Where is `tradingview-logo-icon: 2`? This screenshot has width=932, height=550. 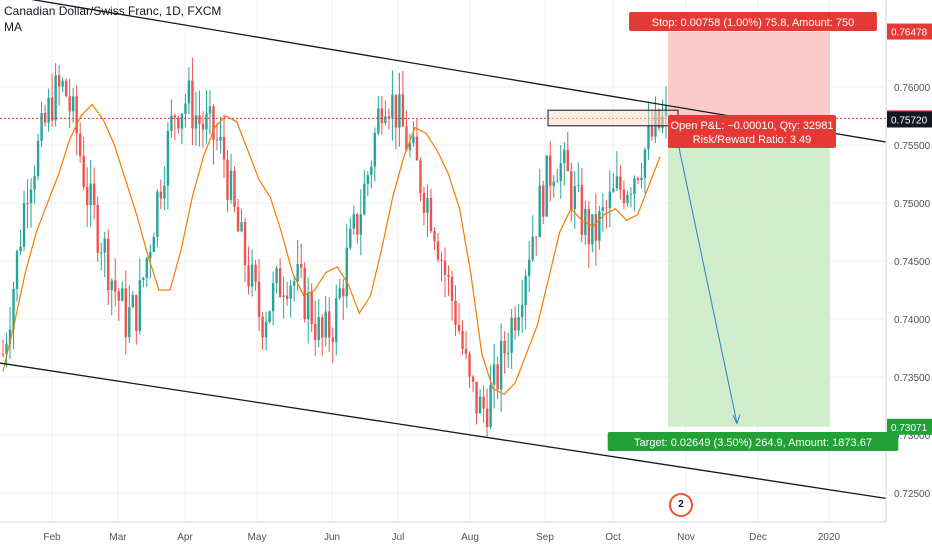 tradingview-logo-icon: 2 is located at coordinates (681, 505).